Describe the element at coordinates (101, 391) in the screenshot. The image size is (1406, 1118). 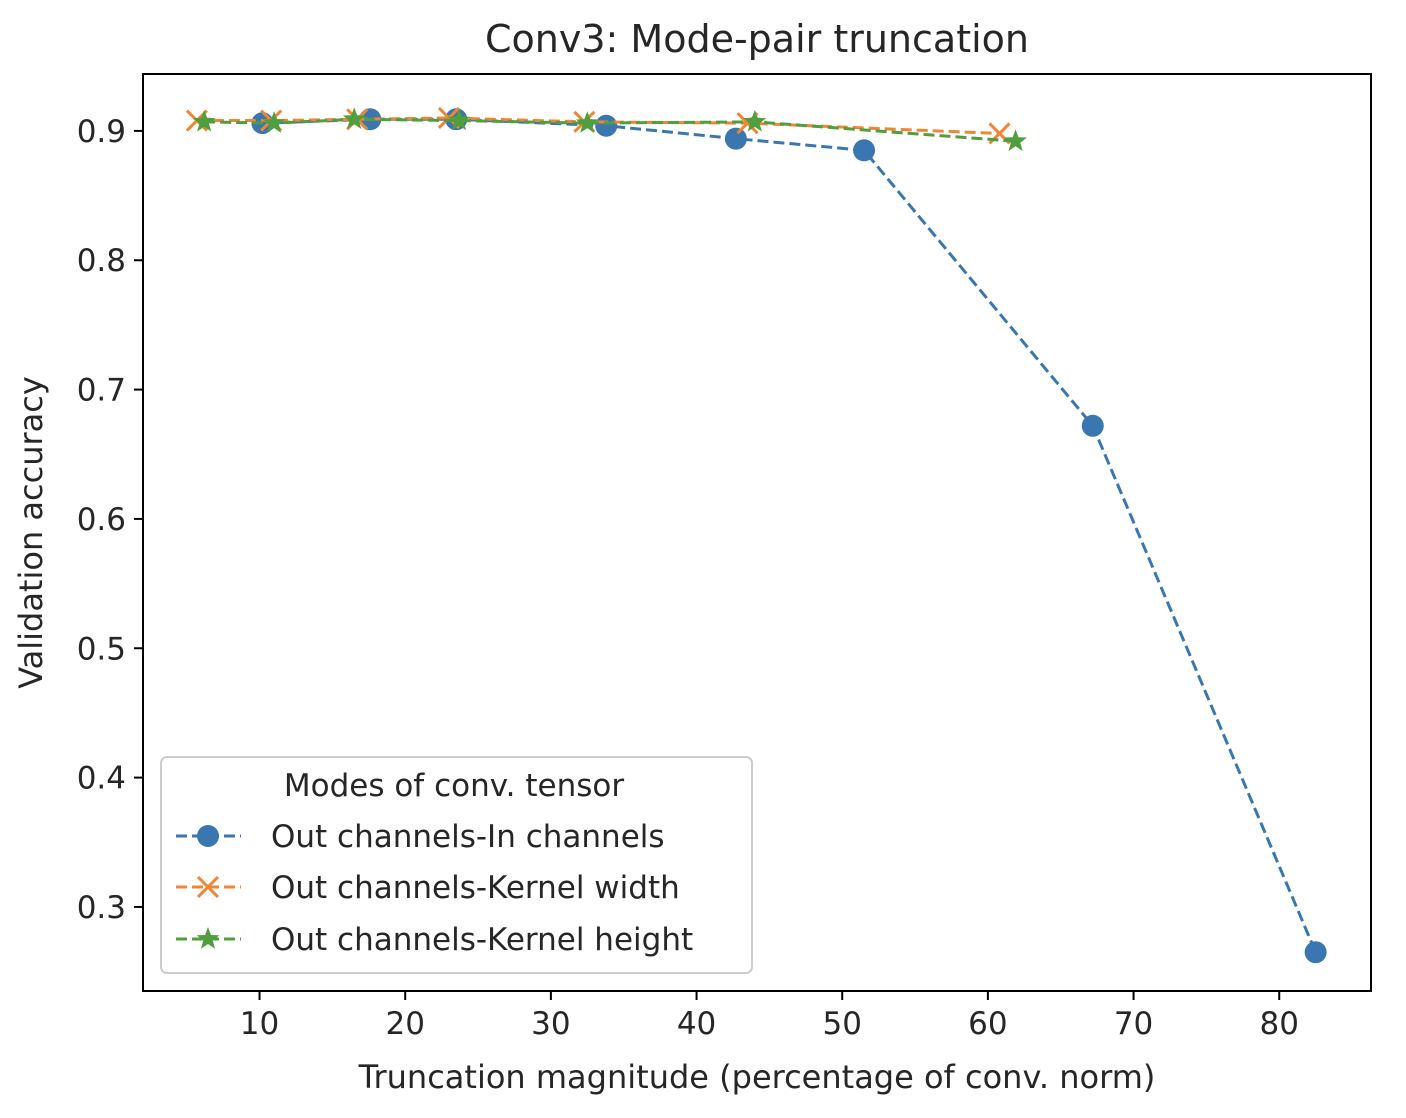
I see `y-tick-label: 0.7` at that location.